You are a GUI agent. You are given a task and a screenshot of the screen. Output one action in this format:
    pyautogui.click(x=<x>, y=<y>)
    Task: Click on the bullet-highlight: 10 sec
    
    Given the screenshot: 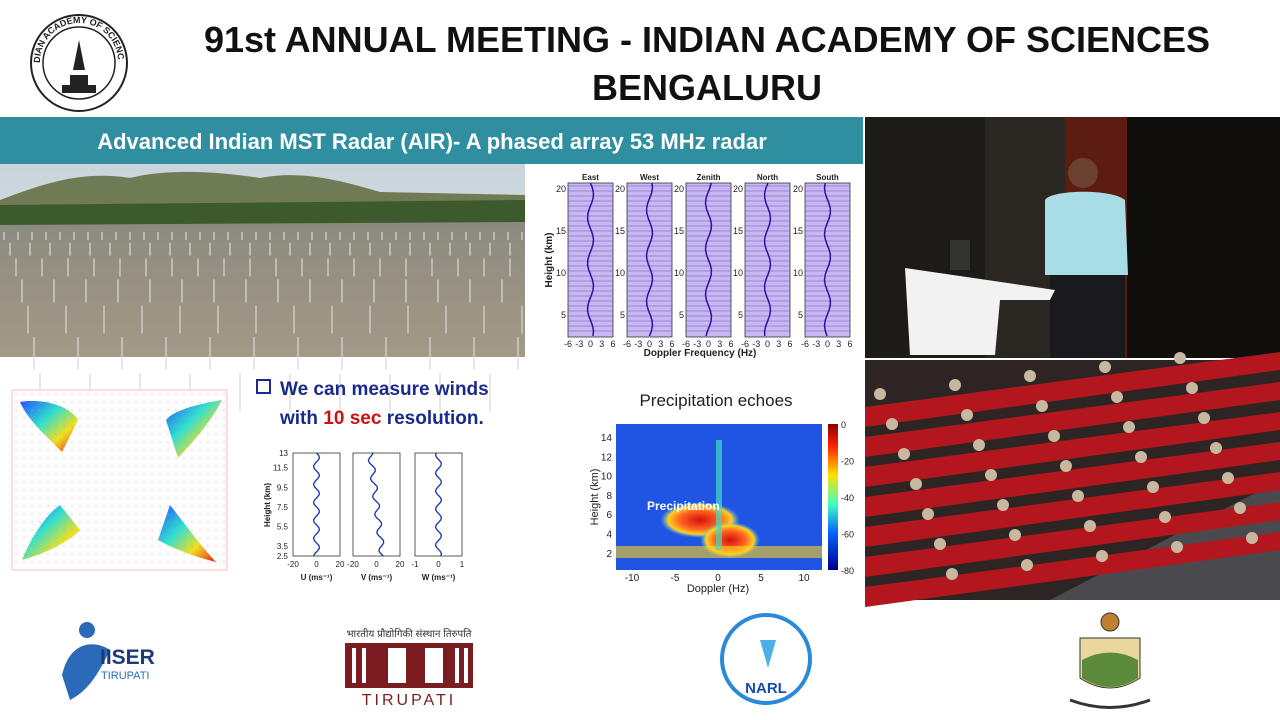 What is the action you would take?
    pyautogui.click(x=352, y=418)
    